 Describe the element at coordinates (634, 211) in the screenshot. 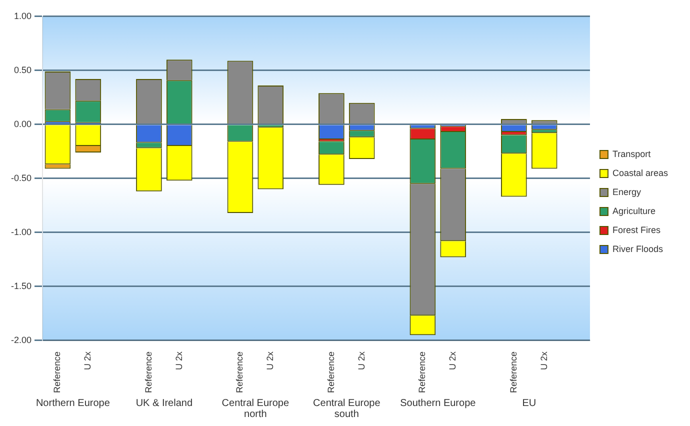

I see `legend-label: Agriculture` at that location.